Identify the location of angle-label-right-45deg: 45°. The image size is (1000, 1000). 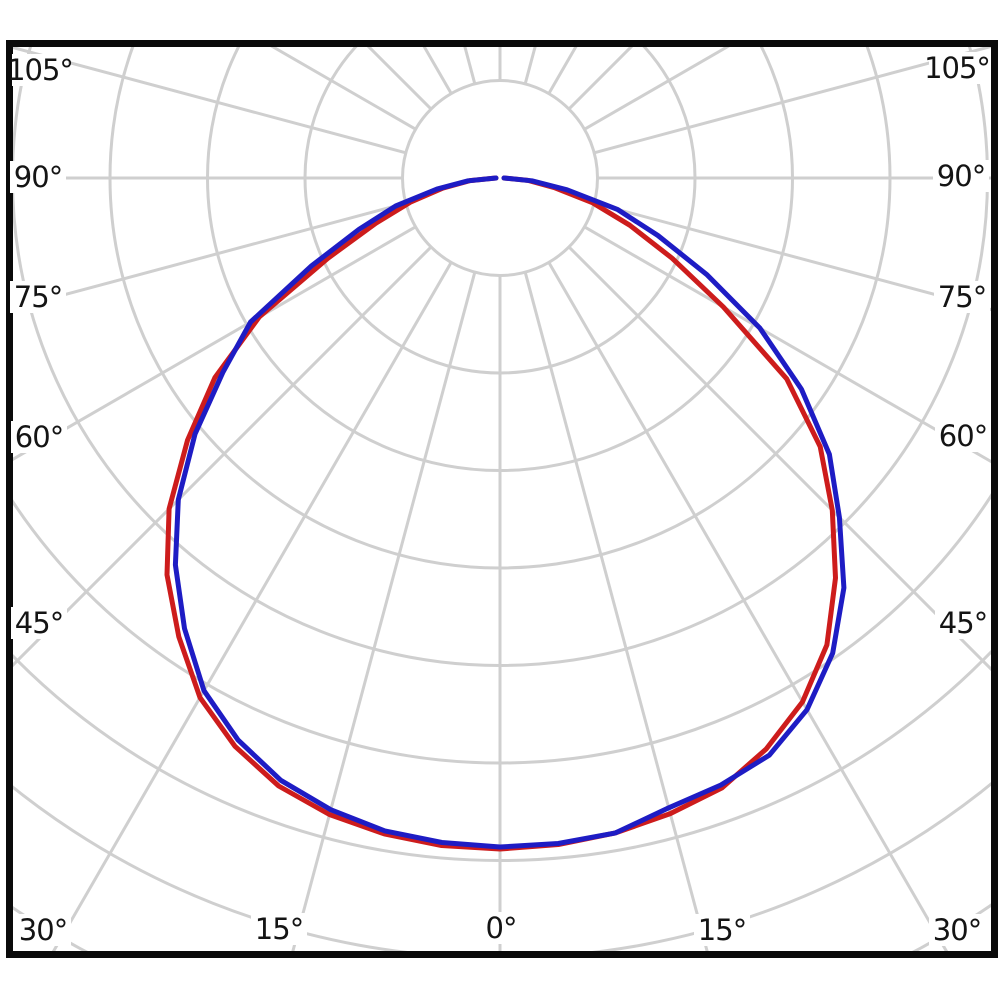
(963, 623).